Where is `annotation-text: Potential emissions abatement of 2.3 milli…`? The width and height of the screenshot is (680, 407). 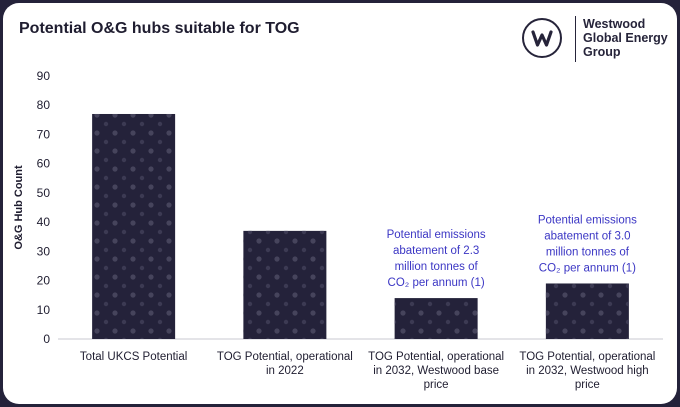 annotation-text: Potential emissions abatement of 2.3 milli… is located at coordinates (436, 259).